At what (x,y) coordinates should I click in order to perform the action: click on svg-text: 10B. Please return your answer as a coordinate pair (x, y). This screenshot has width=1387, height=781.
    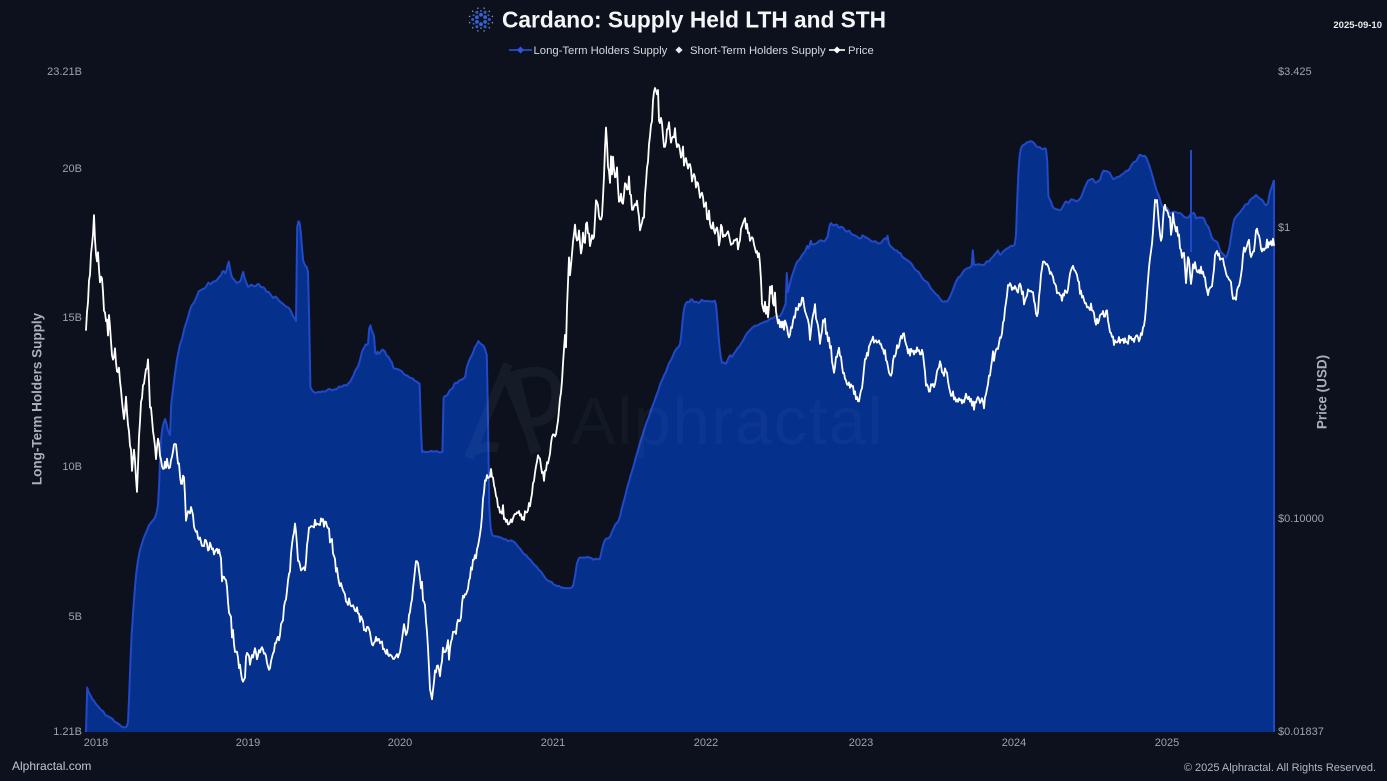
    Looking at the image, I should click on (72, 467).